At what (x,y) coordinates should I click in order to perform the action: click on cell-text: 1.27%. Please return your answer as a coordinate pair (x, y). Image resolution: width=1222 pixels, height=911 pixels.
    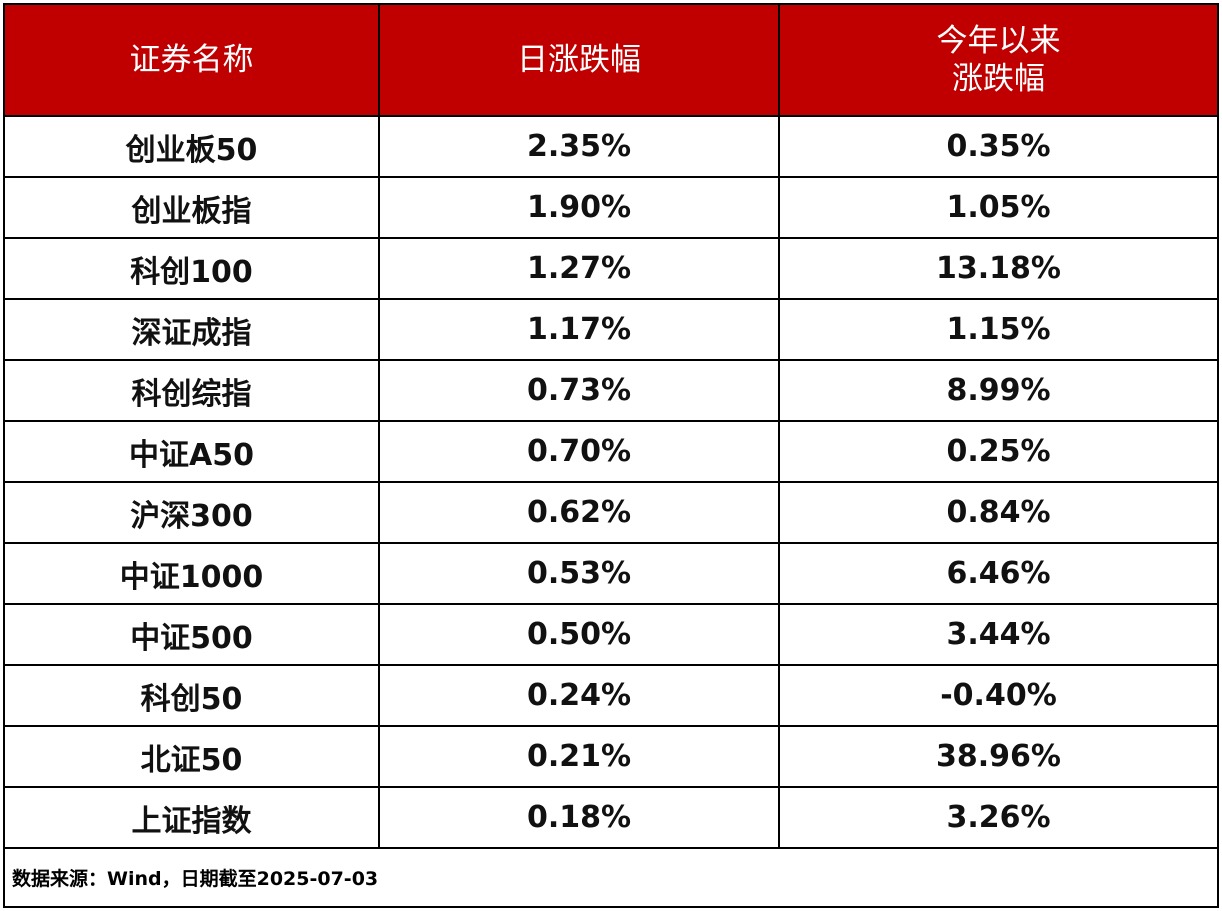
    Looking at the image, I should click on (579, 268).